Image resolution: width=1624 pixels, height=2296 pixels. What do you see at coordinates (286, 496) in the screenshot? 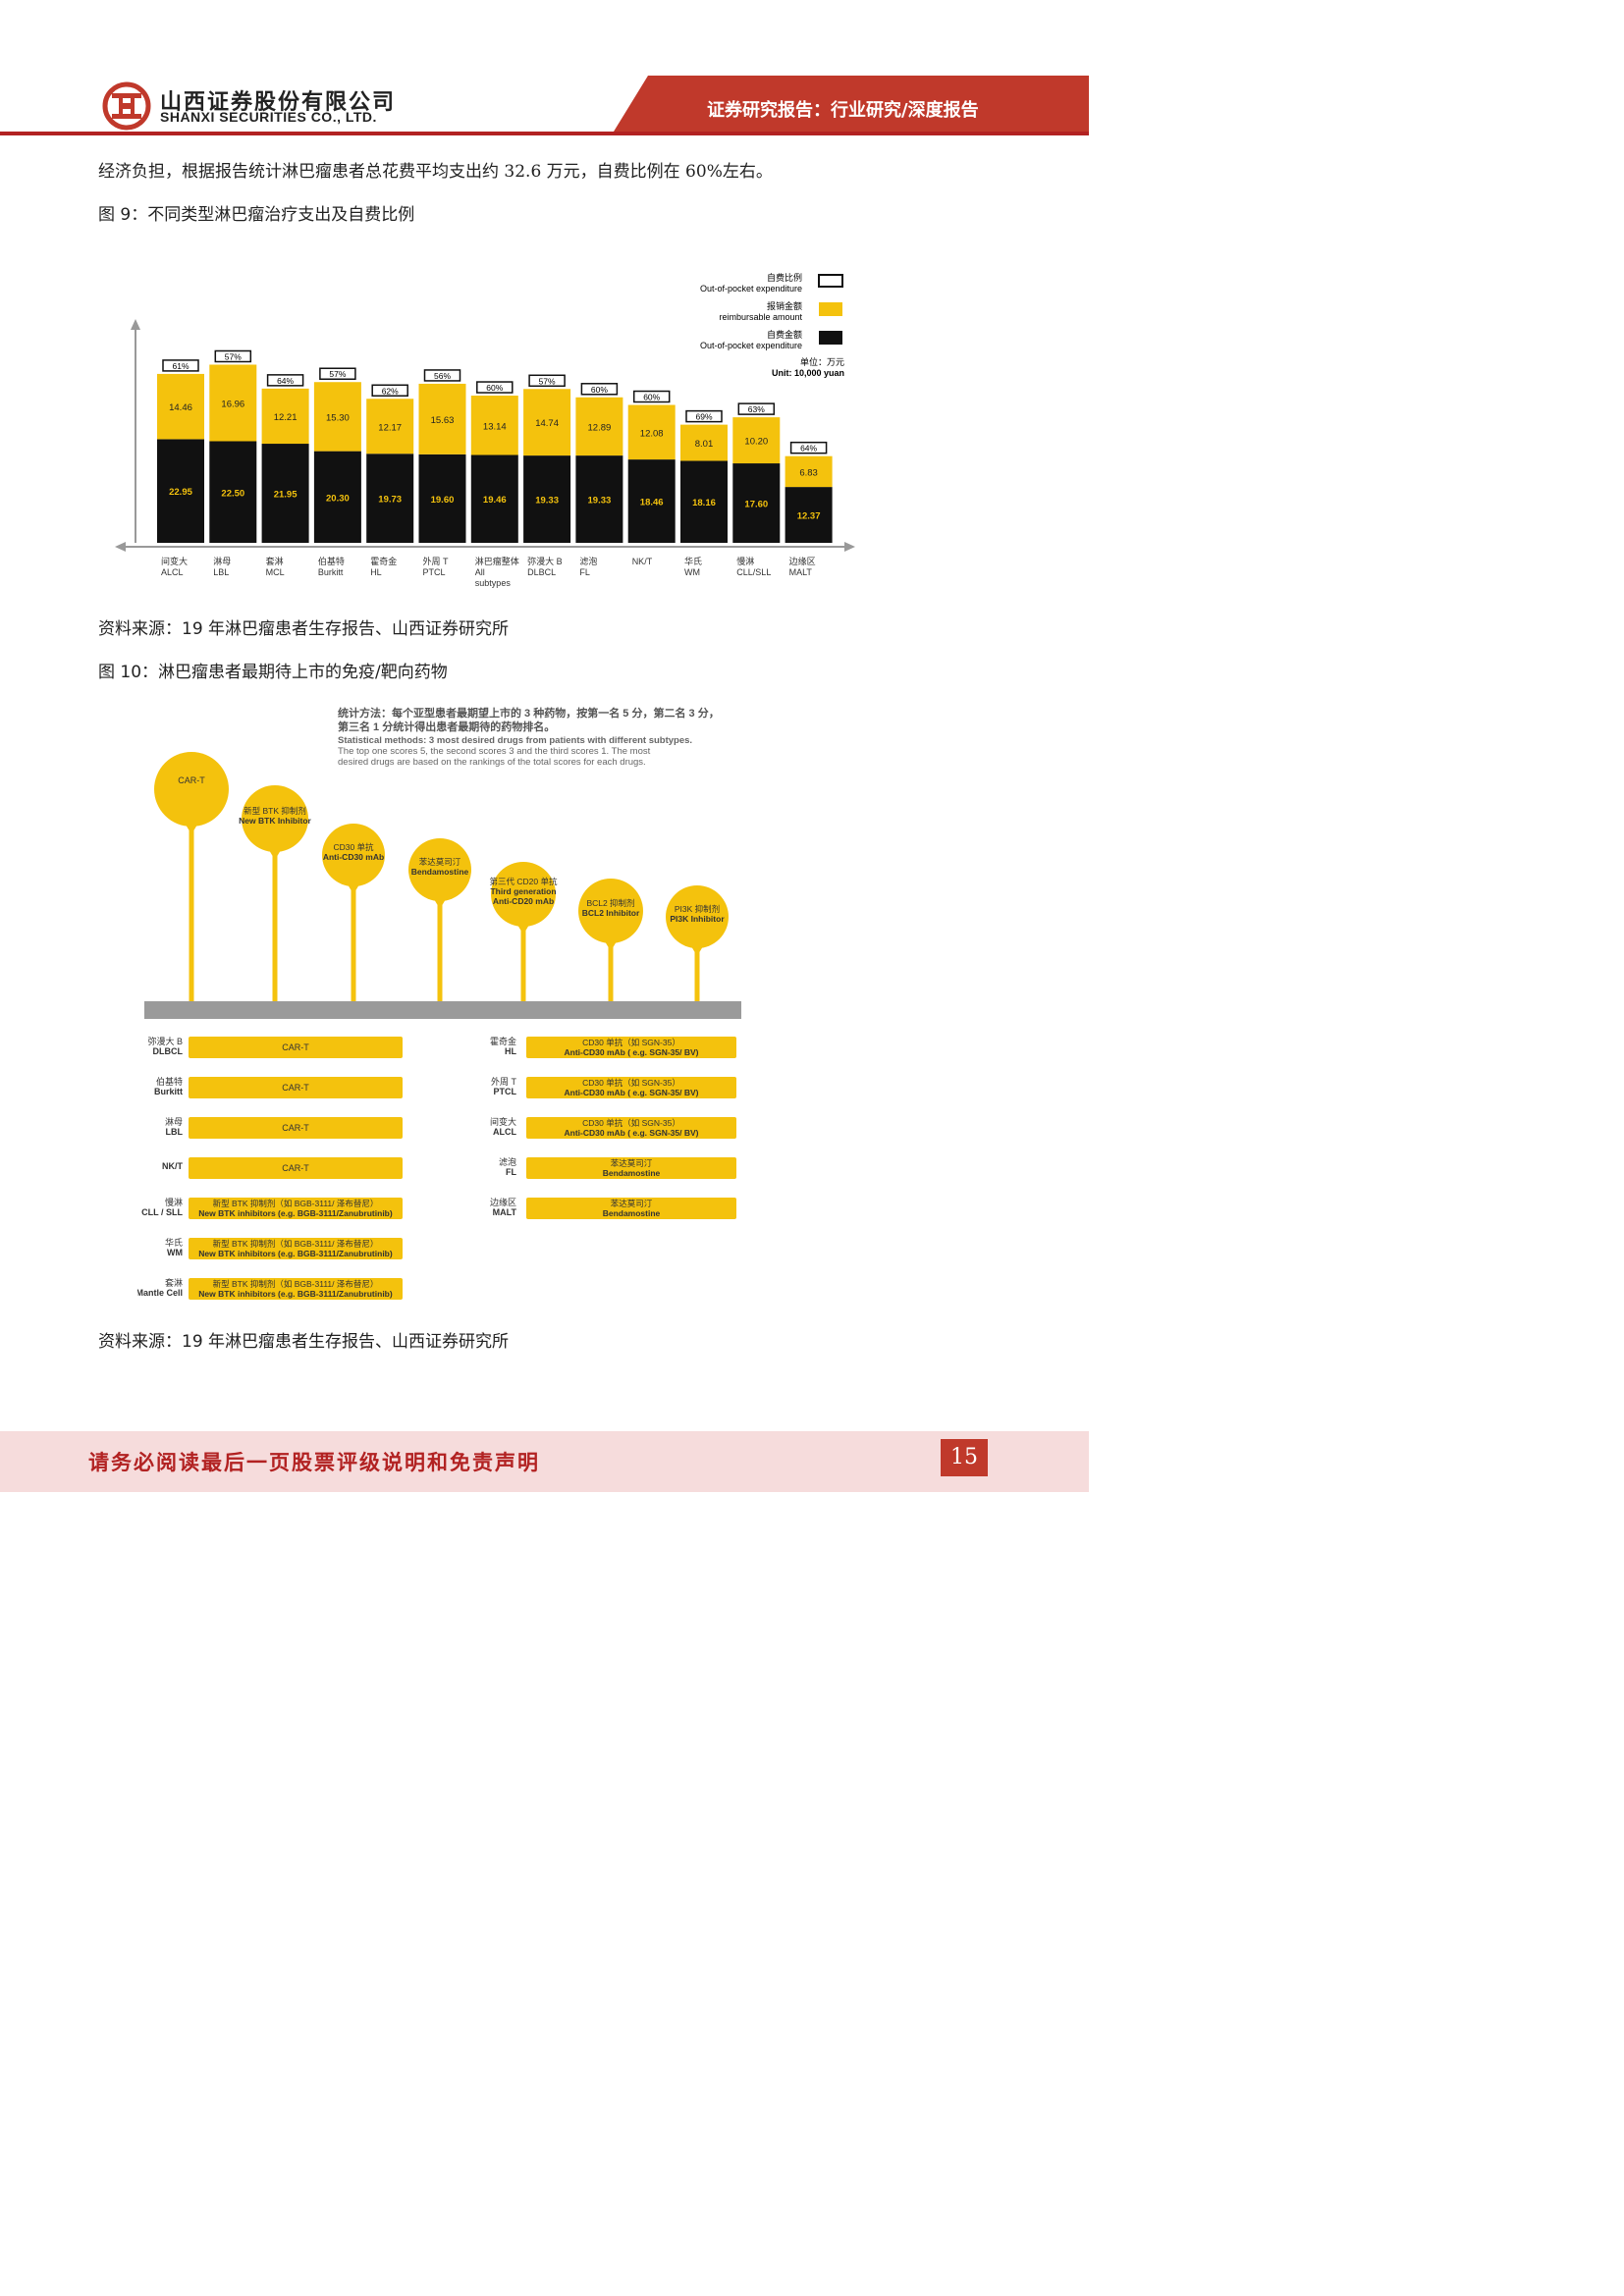
I see `label-oop: 21.95` at bounding box center [286, 496].